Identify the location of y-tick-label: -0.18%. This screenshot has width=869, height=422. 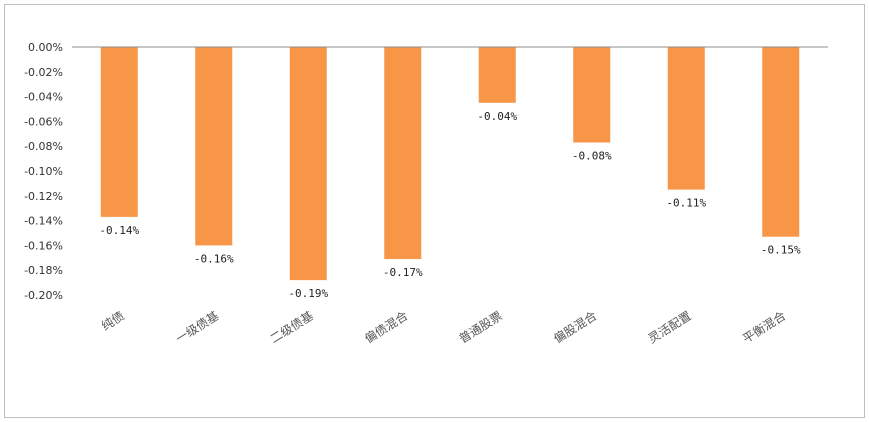
(43, 270).